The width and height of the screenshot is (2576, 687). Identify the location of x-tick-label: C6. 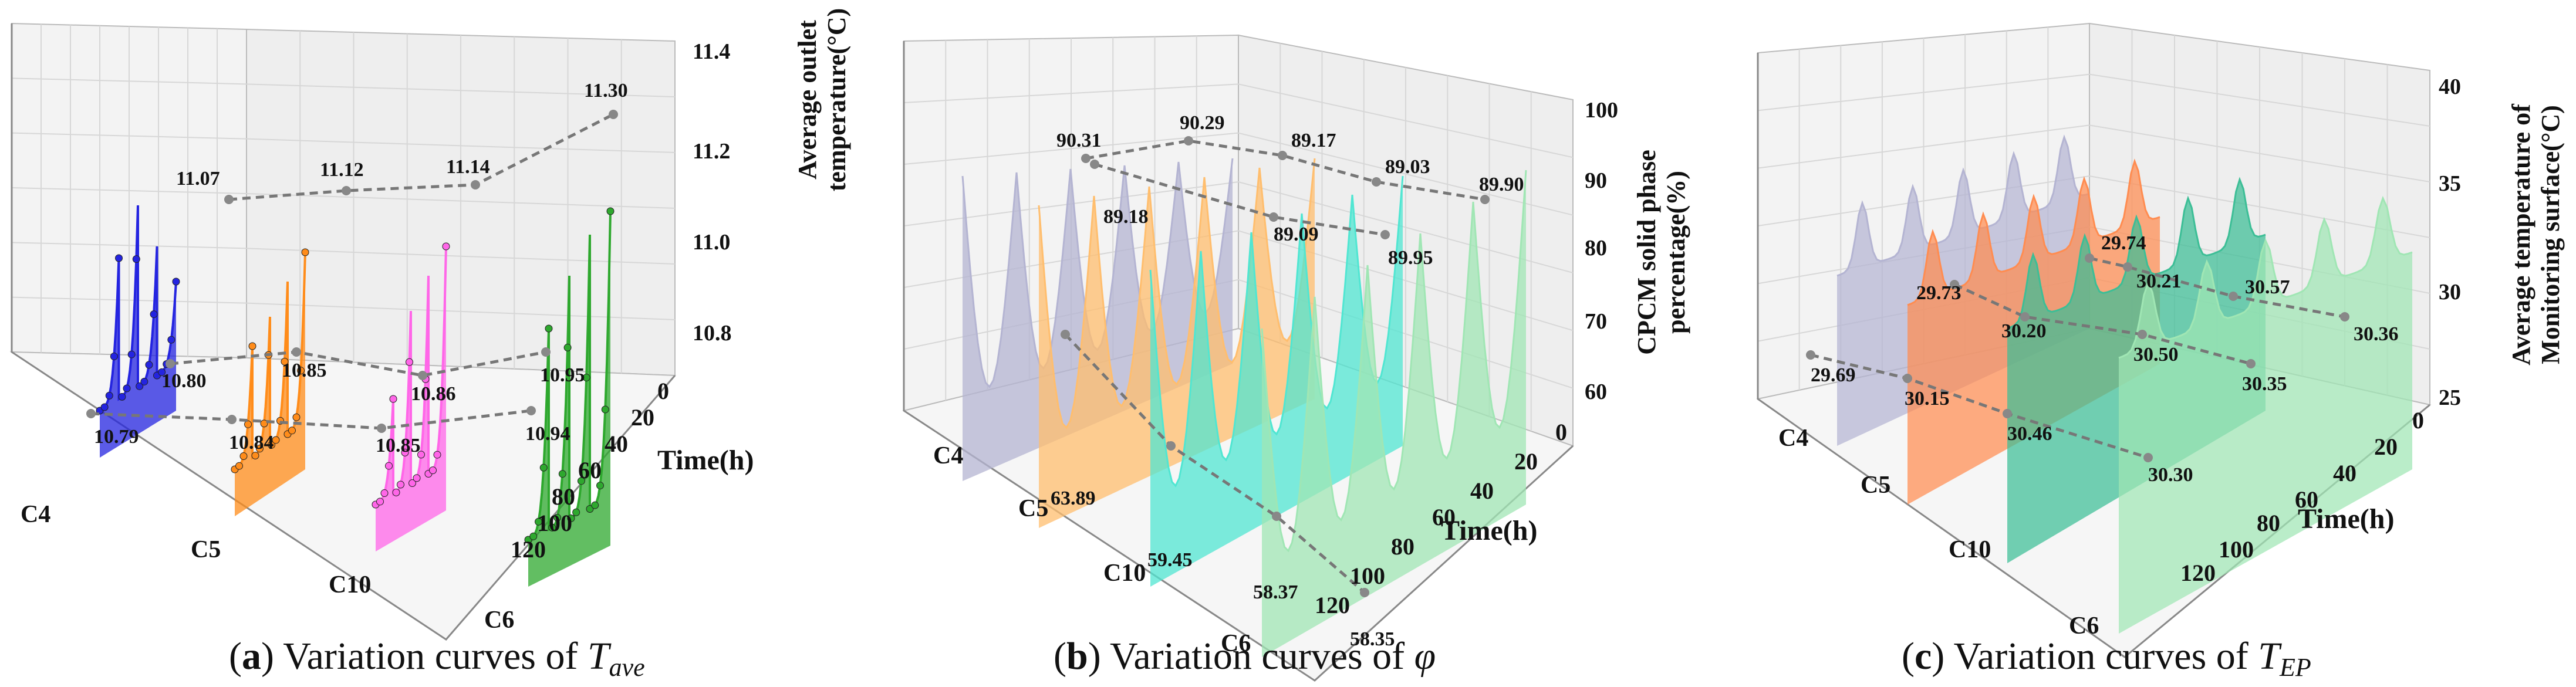
(1236, 643).